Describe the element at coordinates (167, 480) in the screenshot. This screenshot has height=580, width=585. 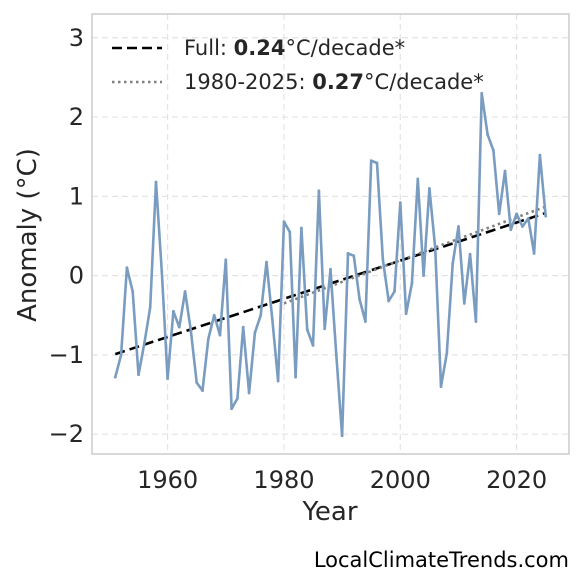
I see `x-tick-label: 1960` at that location.